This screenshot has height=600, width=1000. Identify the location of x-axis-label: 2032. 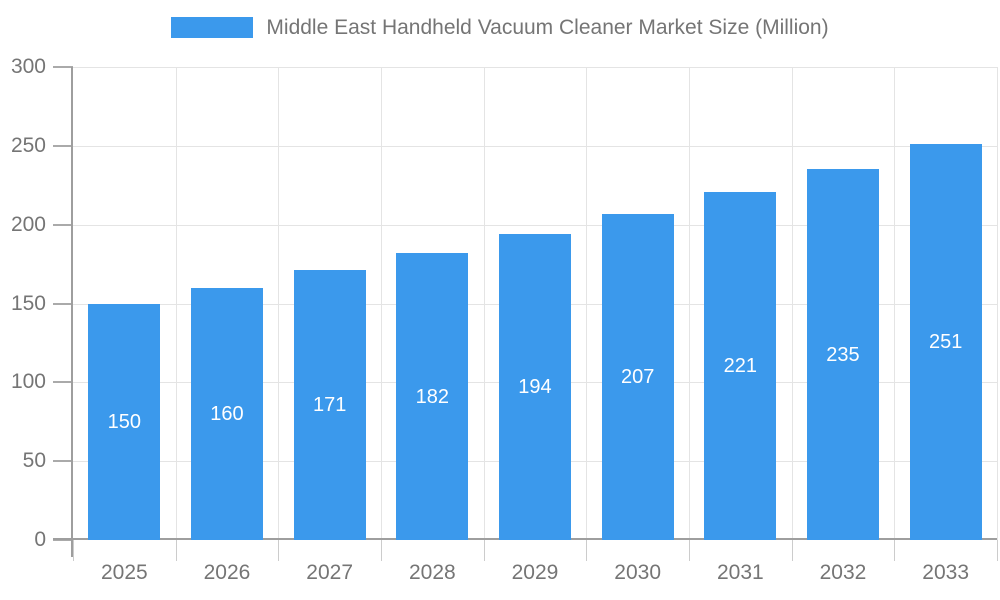
(843, 572).